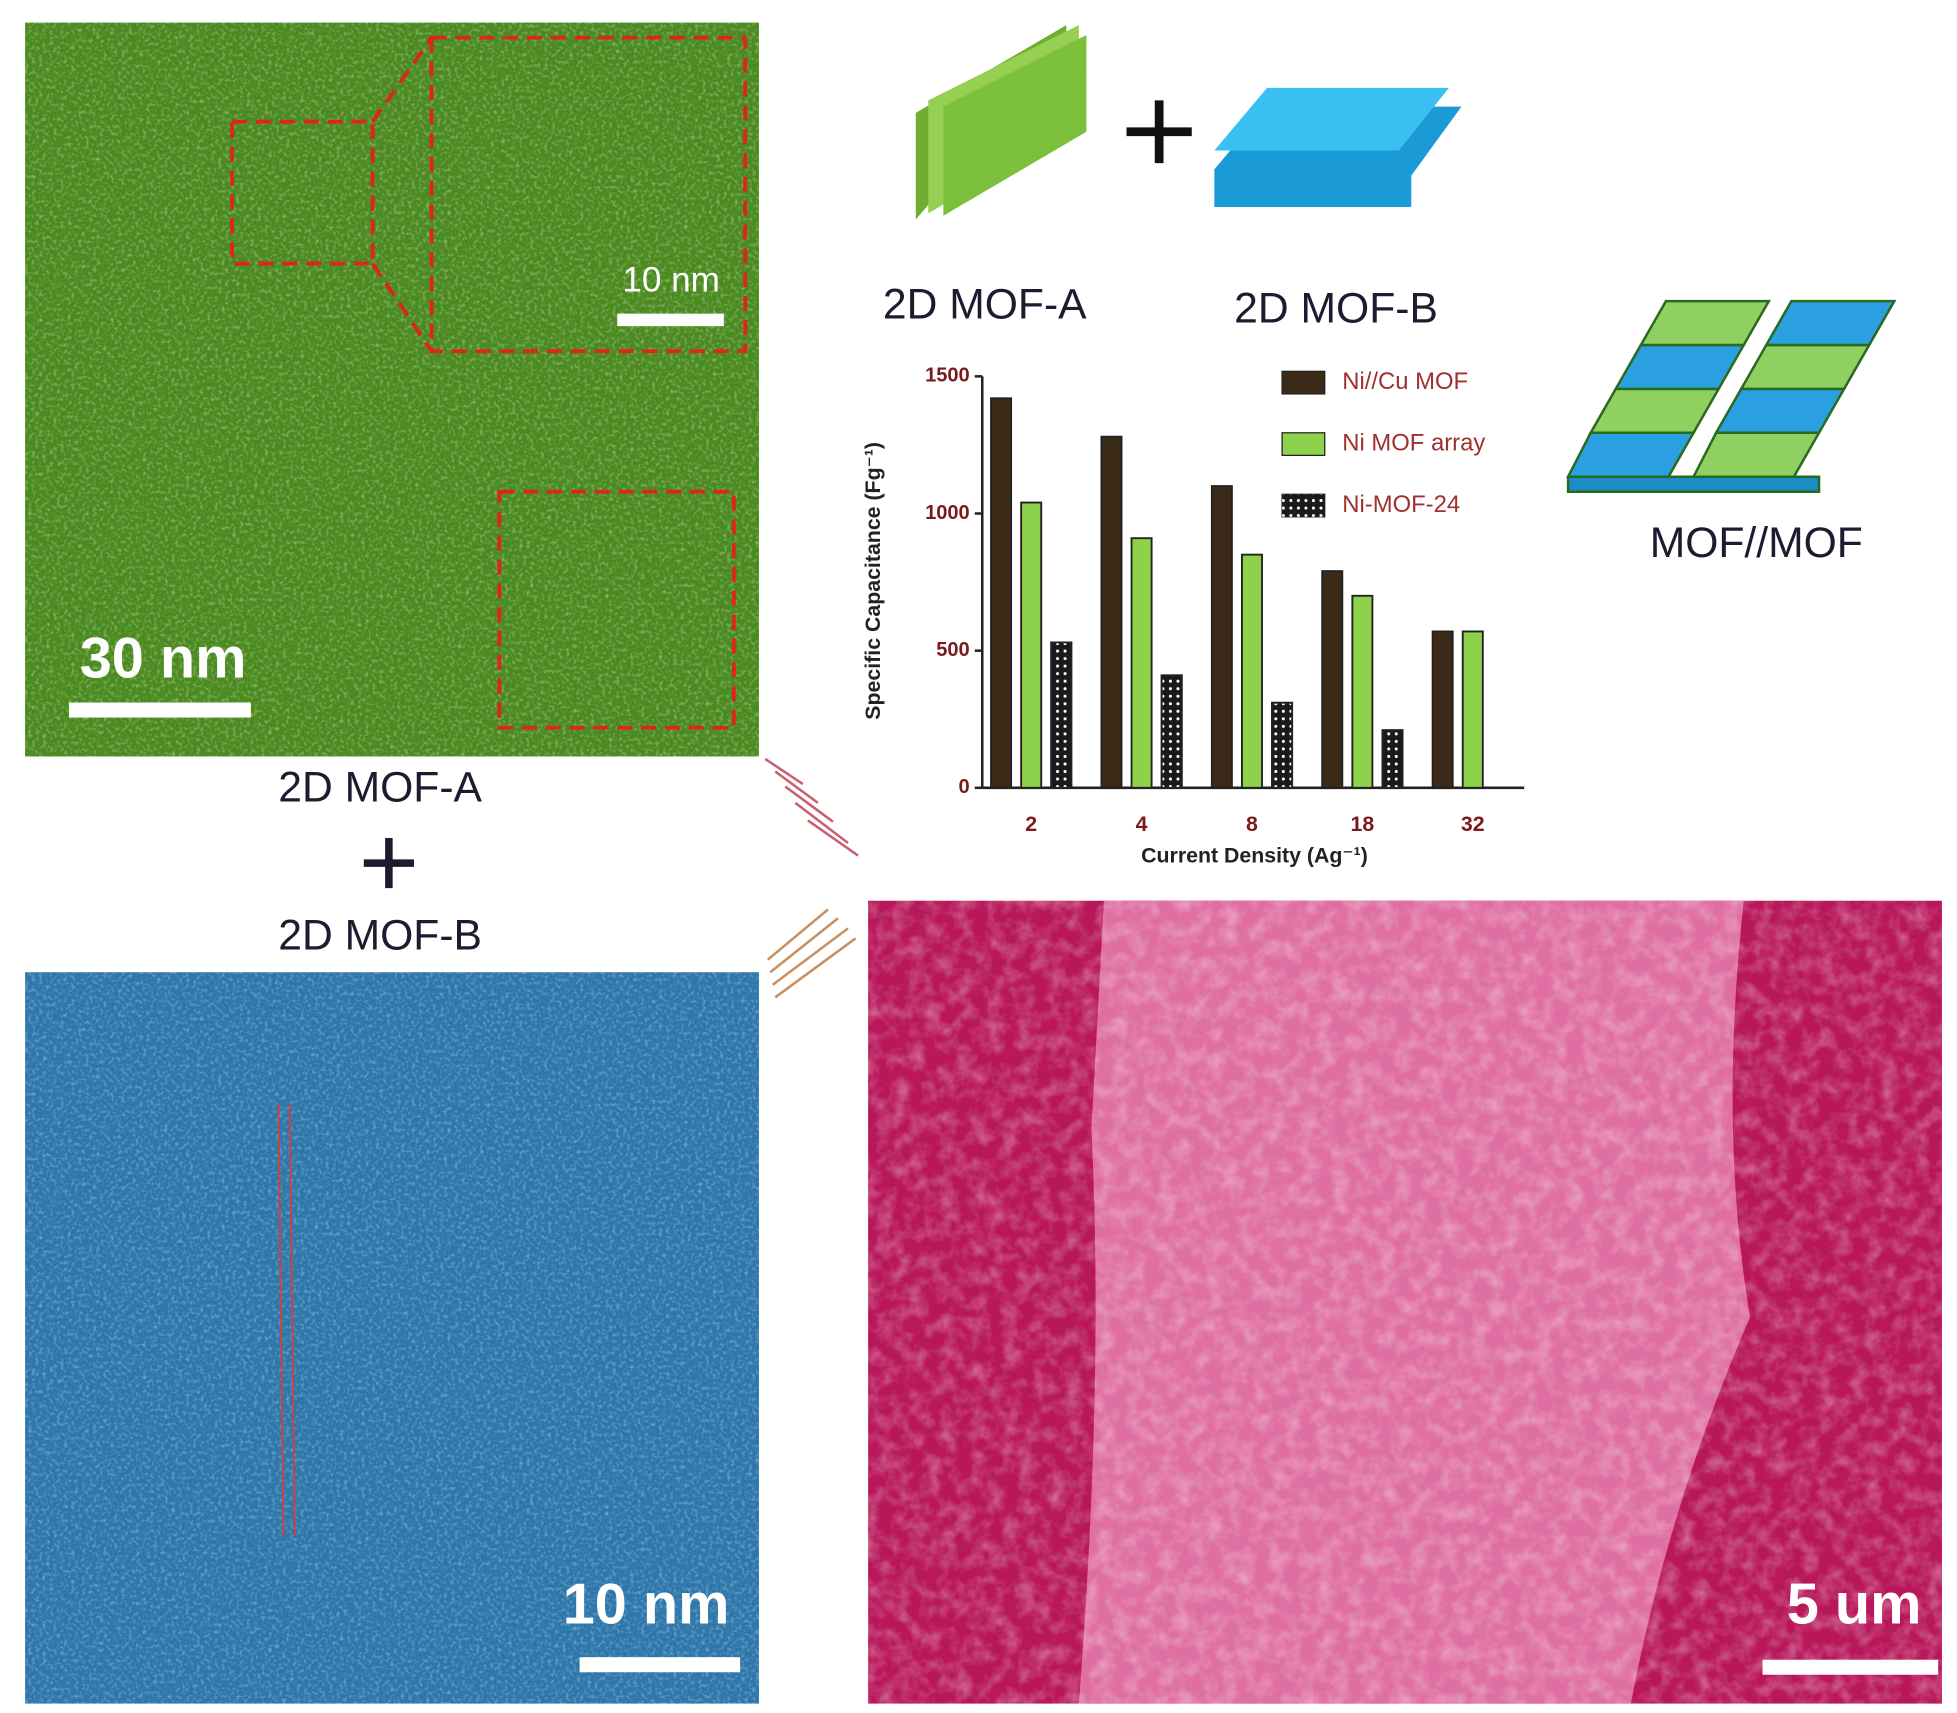 The image size is (1957, 1713). Describe the element at coordinates (1363, 824) in the screenshot. I see `x-tick-label: 18` at that location.